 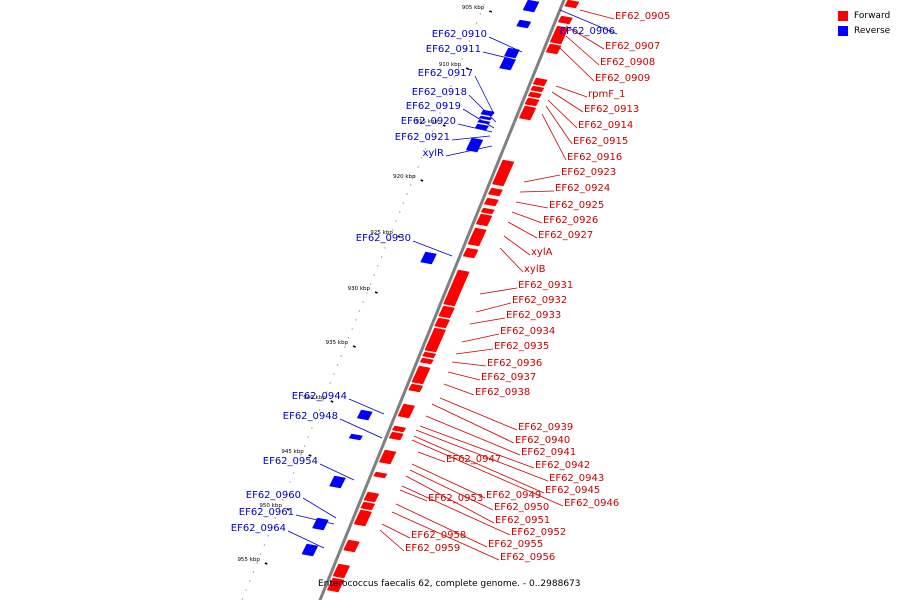 What do you see at coordinates (622, 78) in the screenshot?
I see `forward-gene-label: EF62_0909` at bounding box center [622, 78].